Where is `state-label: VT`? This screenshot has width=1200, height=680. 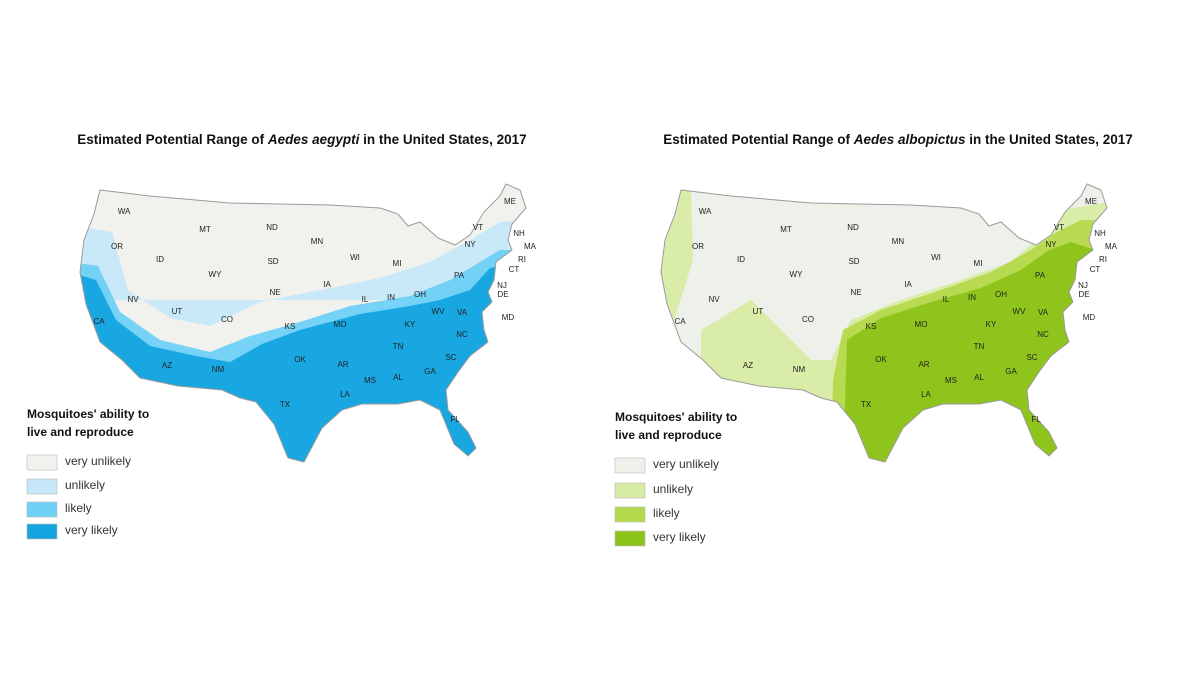 state-label: VT is located at coordinates (1059, 227).